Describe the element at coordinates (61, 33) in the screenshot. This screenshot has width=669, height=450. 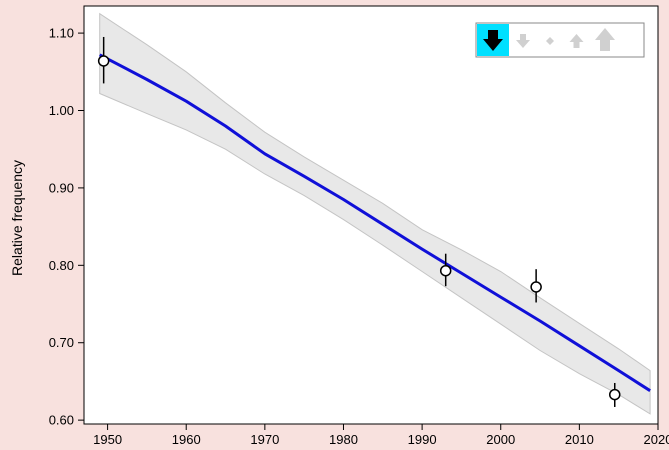
I see `y-tick-label: 1.10` at that location.